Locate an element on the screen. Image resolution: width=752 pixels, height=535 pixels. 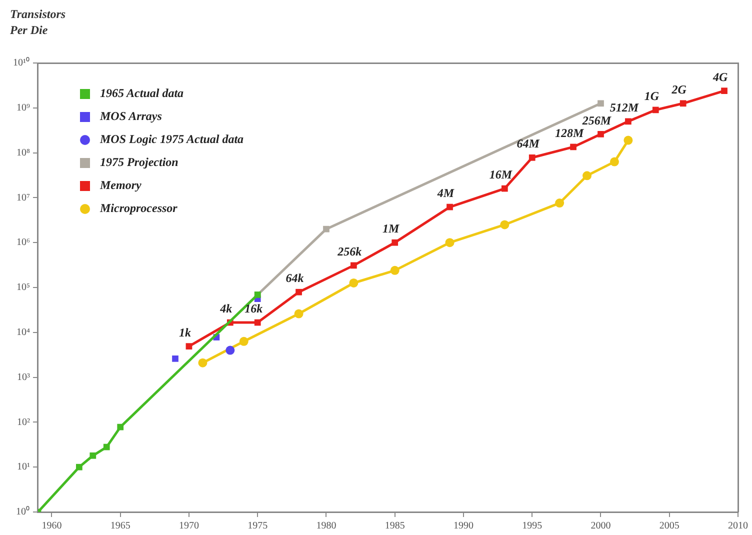
annotation: 1k is located at coordinates (184, 332).